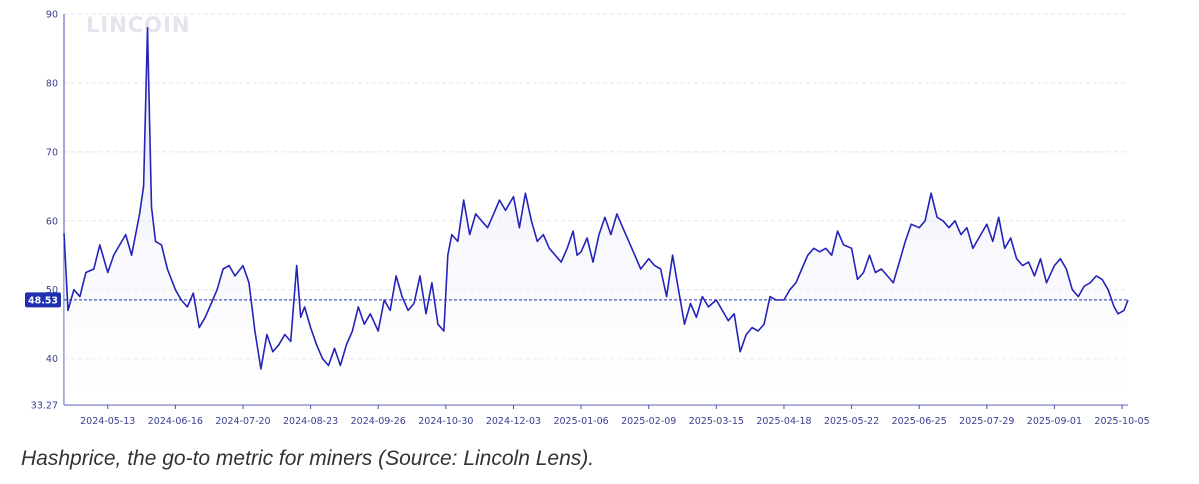  What do you see at coordinates (851, 421) in the screenshot?
I see `x-tick-label: 2025-05-22` at bounding box center [851, 421].